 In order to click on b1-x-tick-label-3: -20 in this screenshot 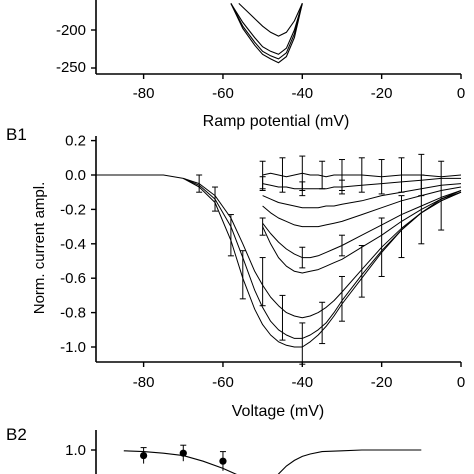, I will do `click(382, 382)`.